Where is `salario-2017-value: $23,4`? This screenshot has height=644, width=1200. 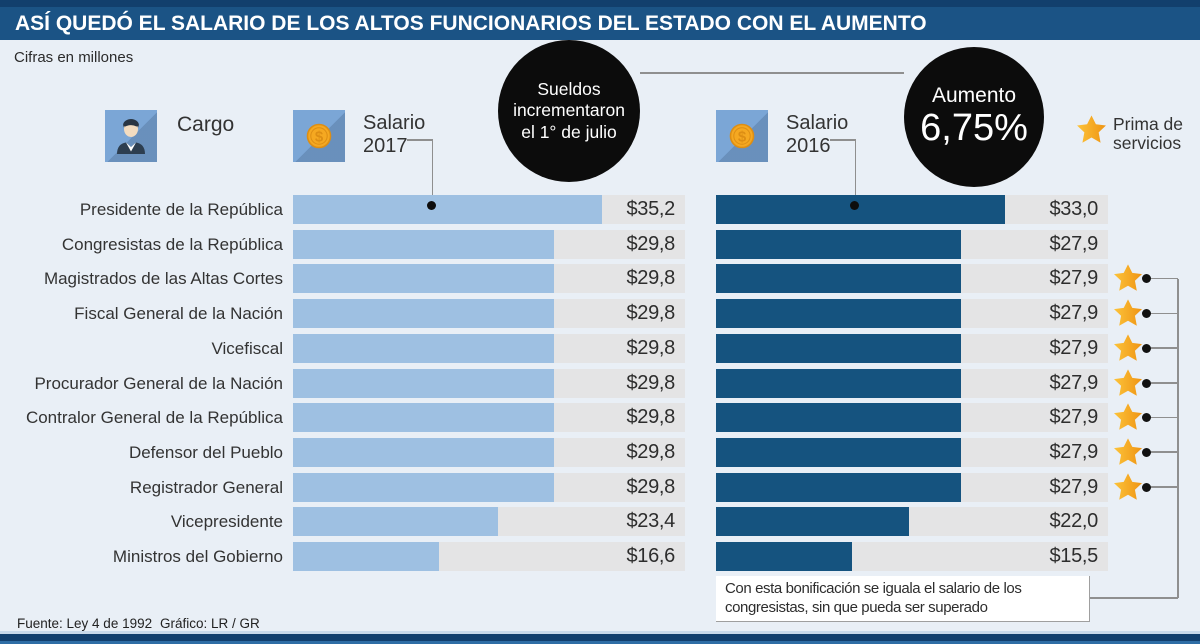 salario-2017-value: $23,4 is located at coordinates (650, 521).